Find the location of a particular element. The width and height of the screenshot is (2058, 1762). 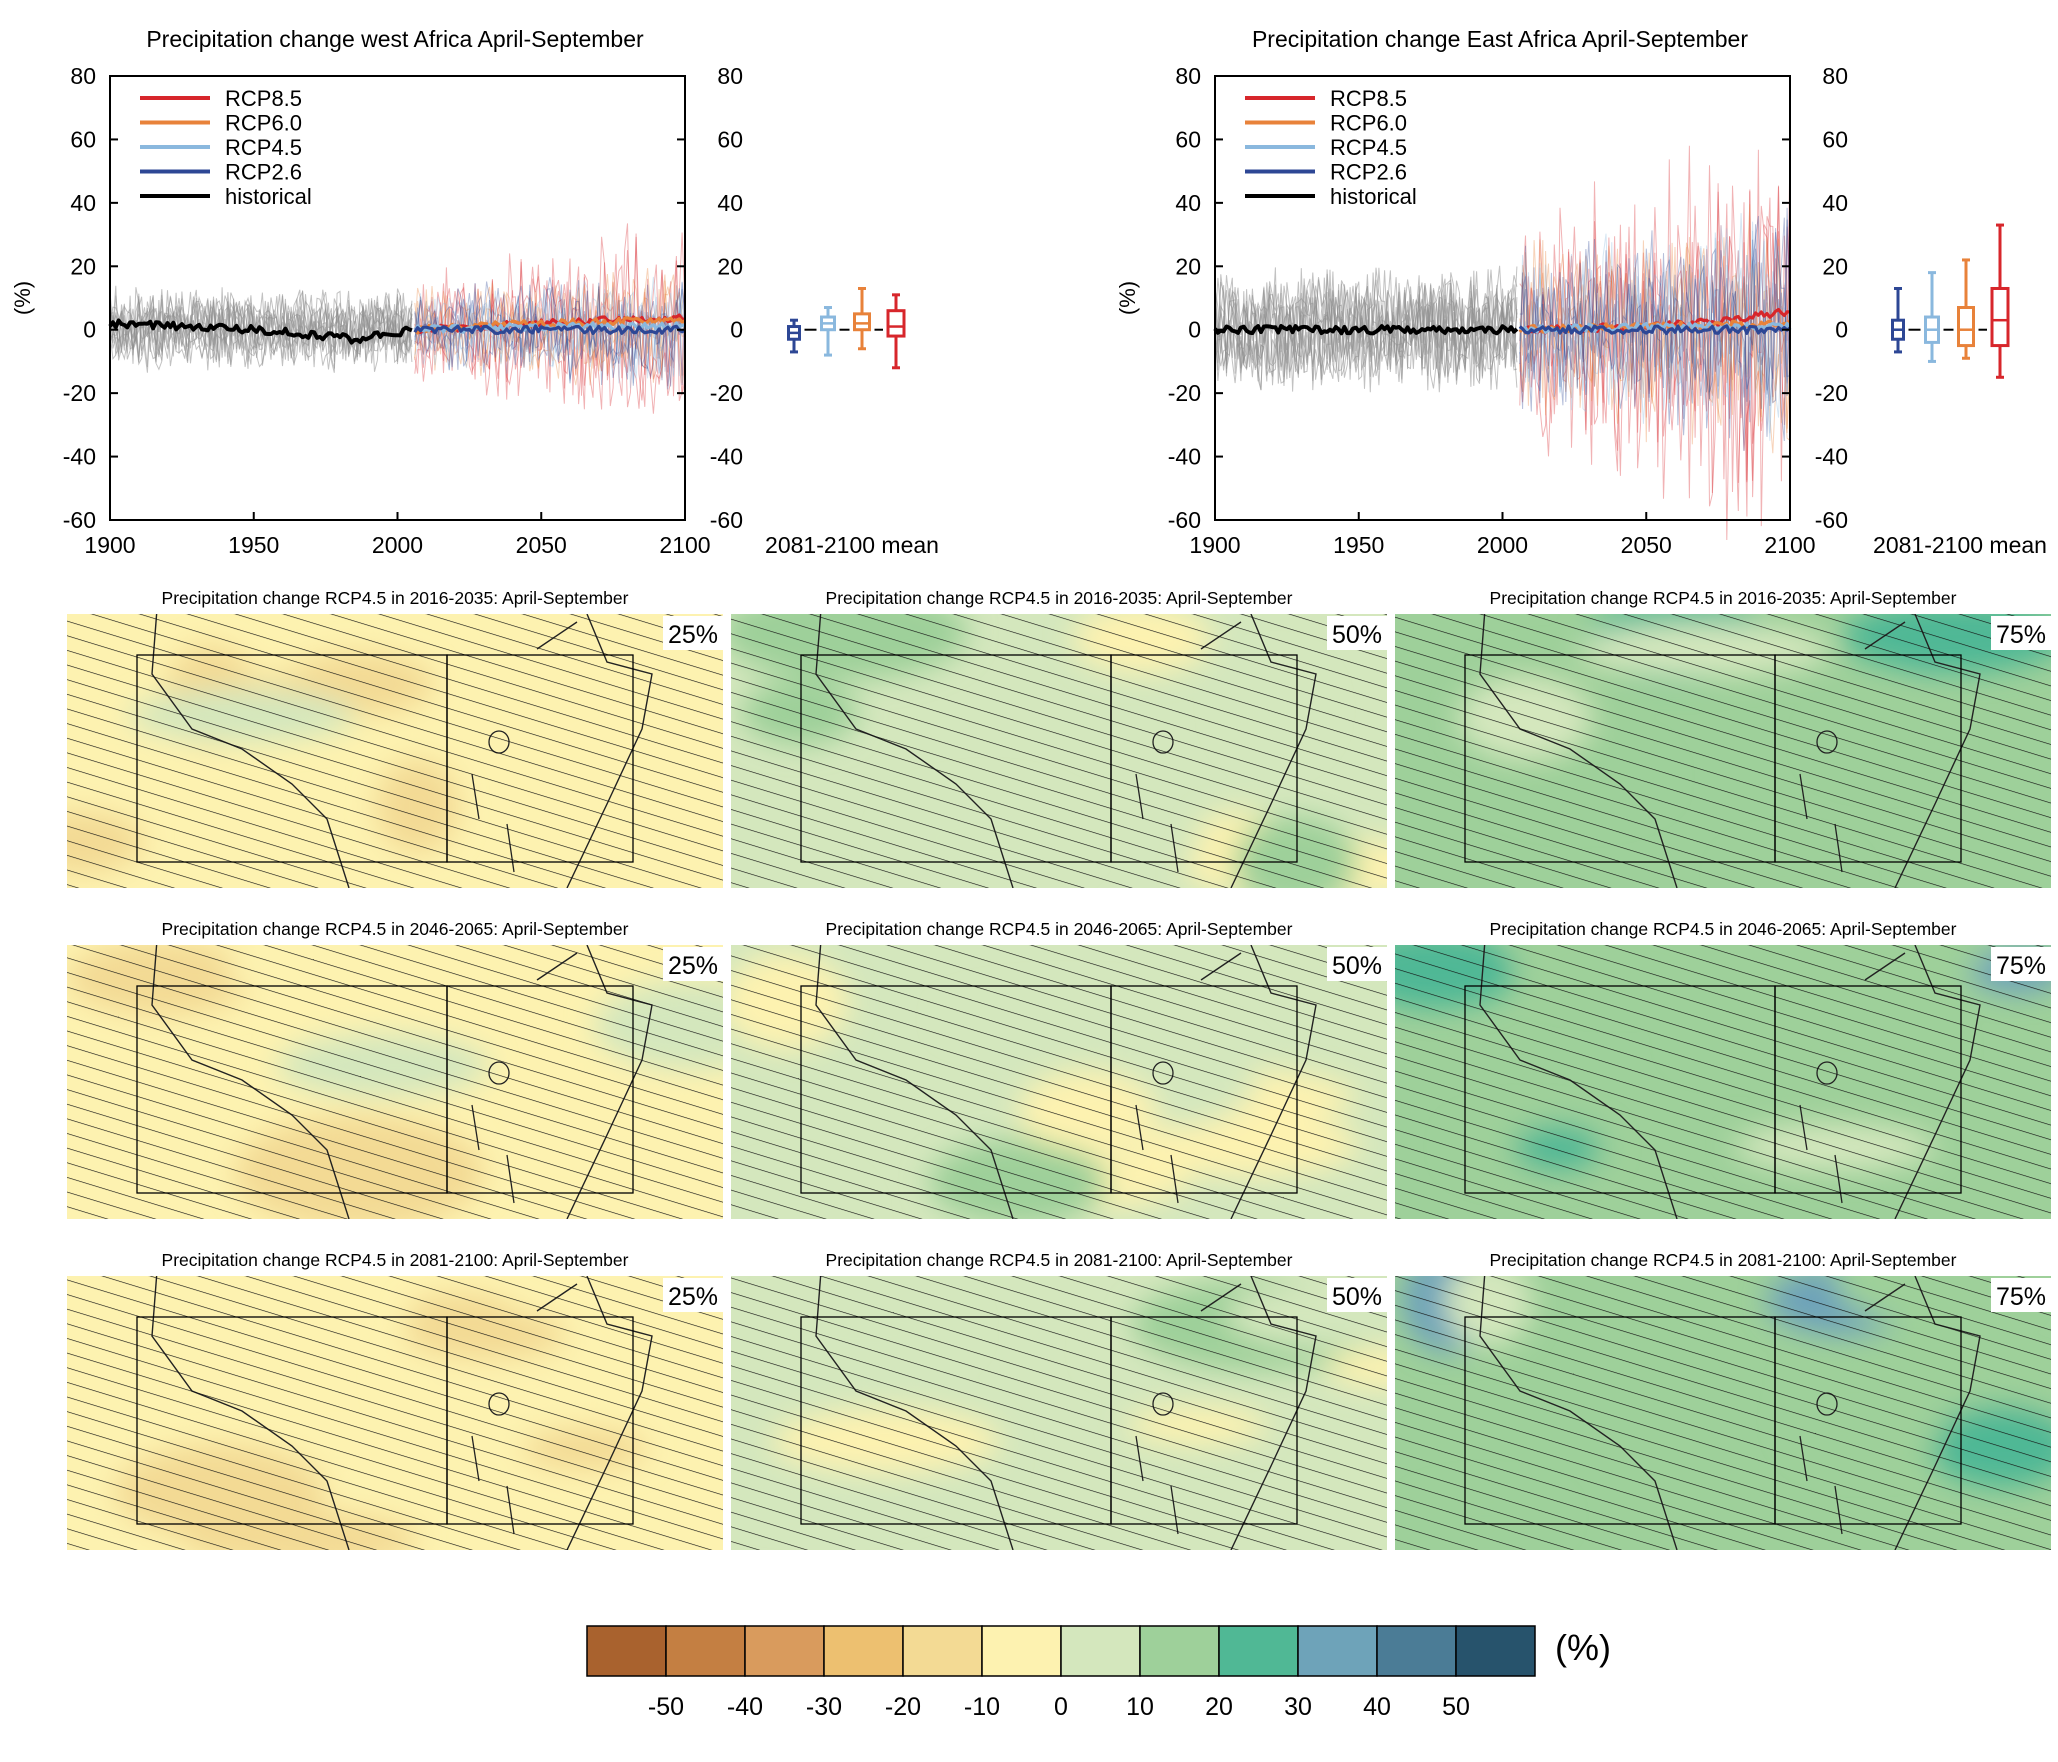

series-line-historical is located at coordinates (1366, 330).